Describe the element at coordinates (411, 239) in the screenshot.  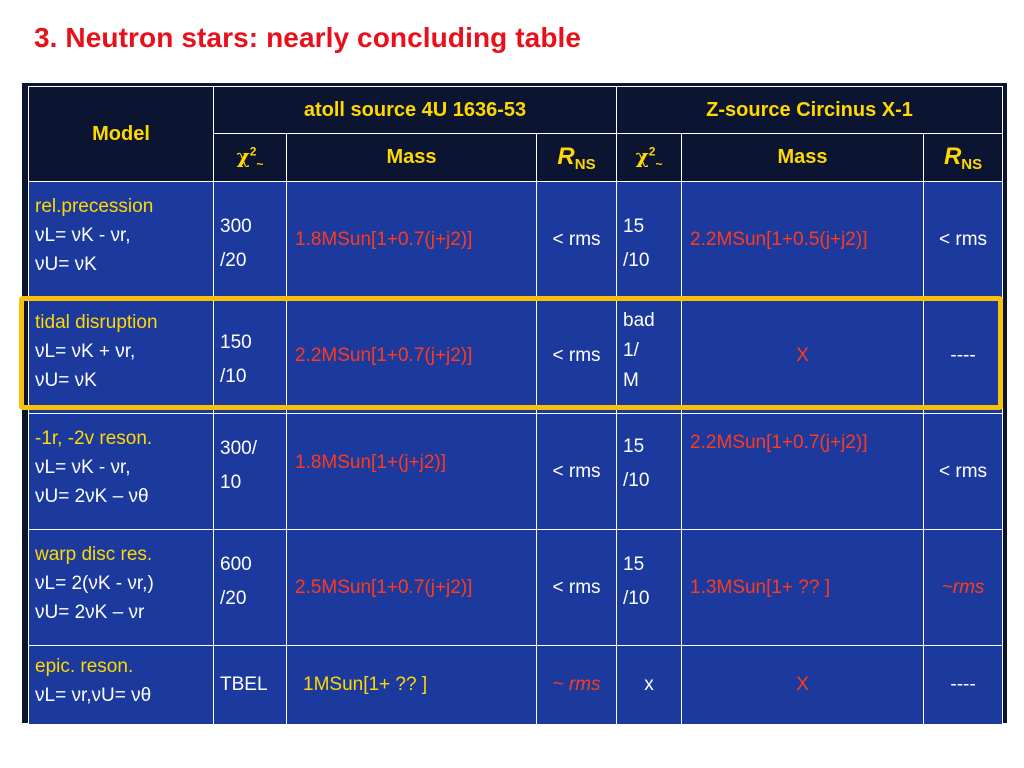
I see `atoll-mass-cell: 1.8MSun[1+0.7(j+j2)]` at that location.